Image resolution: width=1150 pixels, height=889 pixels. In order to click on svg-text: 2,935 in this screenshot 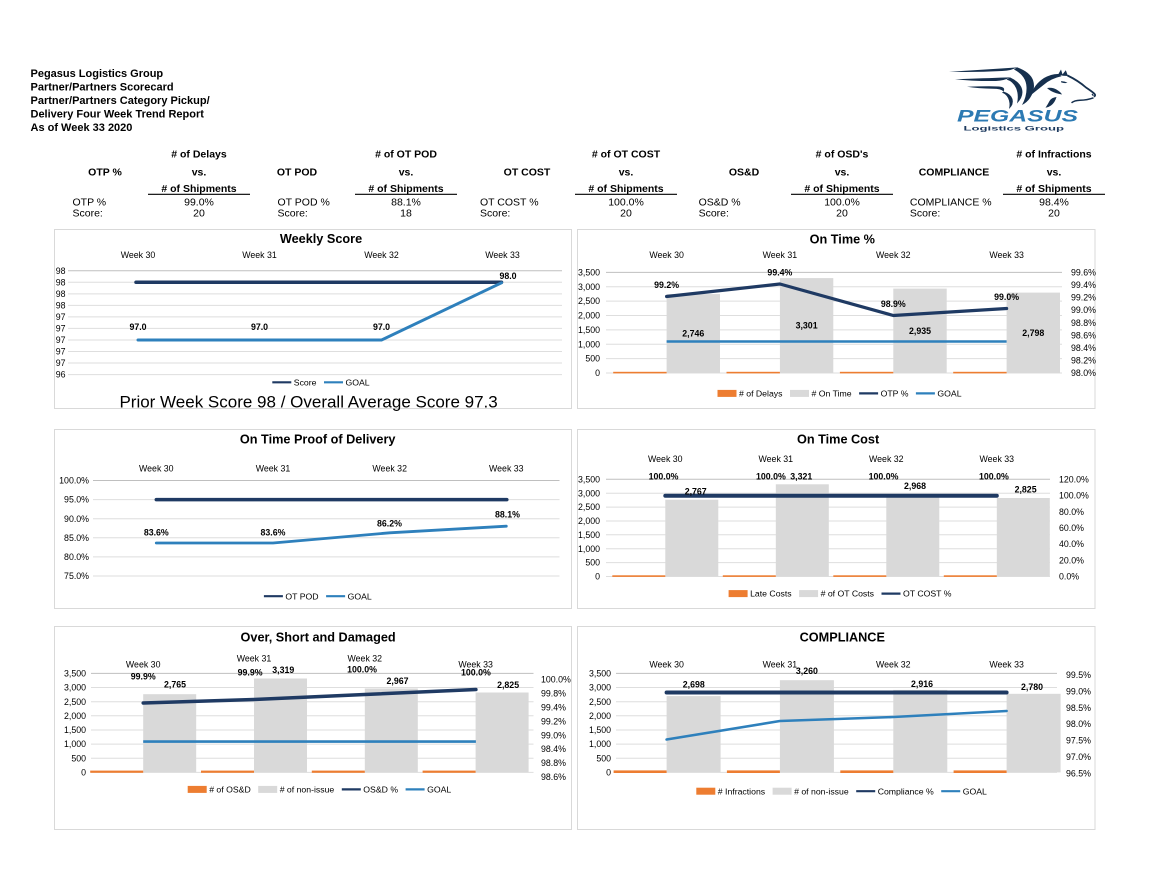, I will do `click(920, 331)`.